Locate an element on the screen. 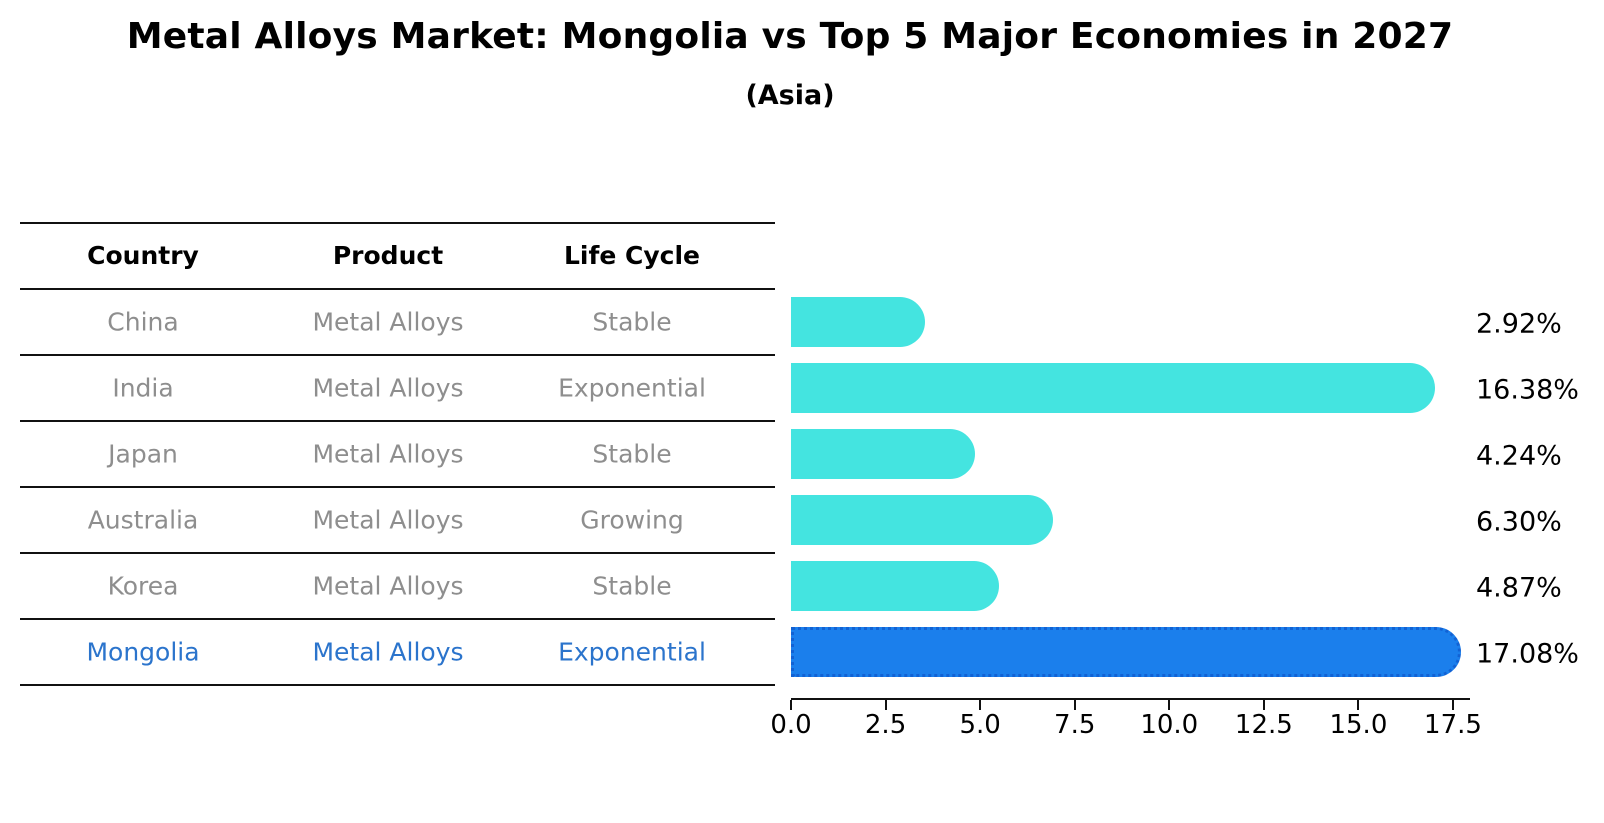 The width and height of the screenshot is (1604, 823). row-country: China is located at coordinates (143, 322).